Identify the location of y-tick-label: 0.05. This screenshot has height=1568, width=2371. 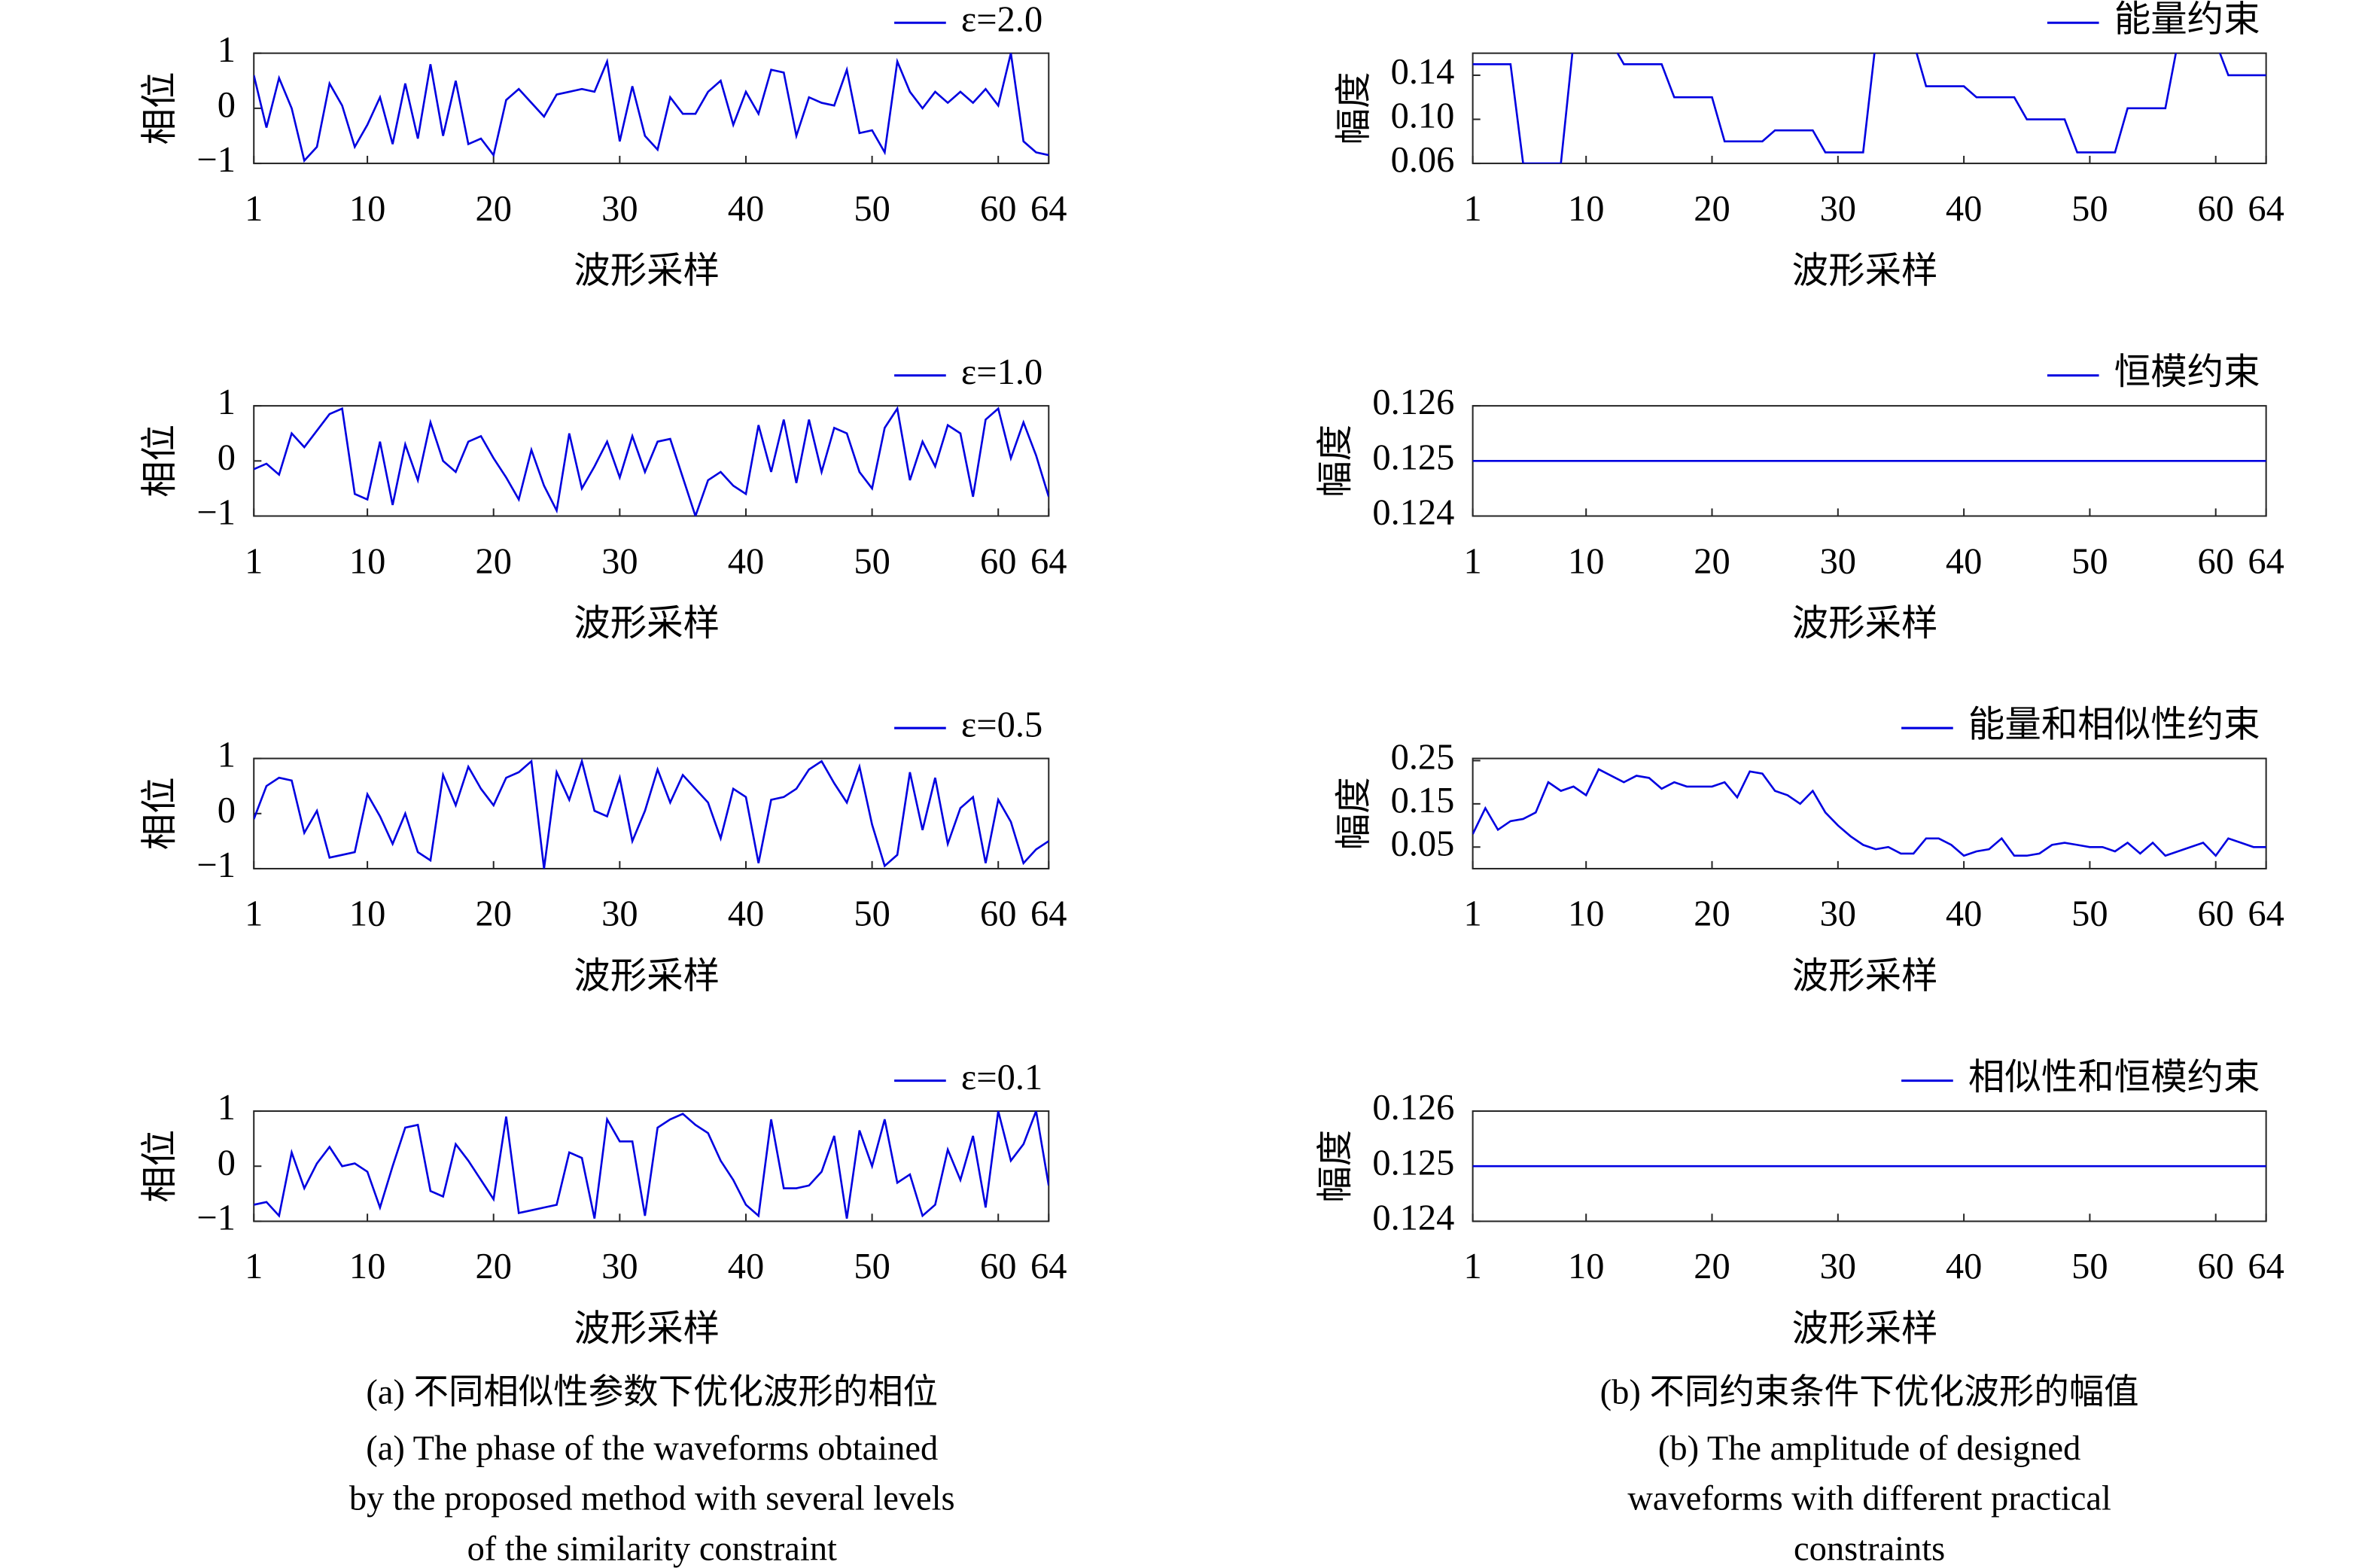
(1423, 843).